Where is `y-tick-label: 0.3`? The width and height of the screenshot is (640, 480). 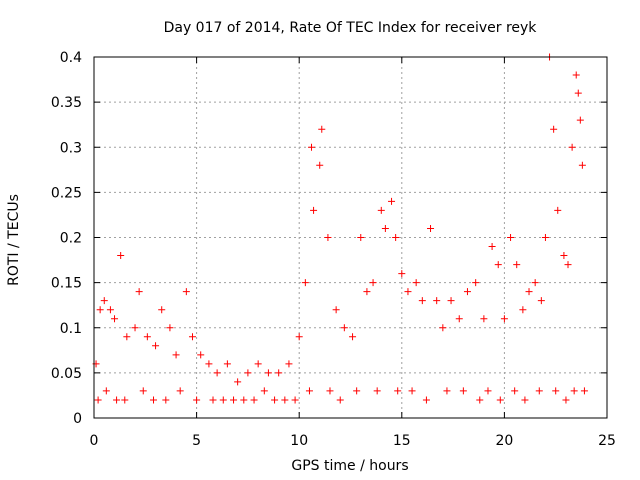 y-tick-label: 0.3 is located at coordinates (71, 148).